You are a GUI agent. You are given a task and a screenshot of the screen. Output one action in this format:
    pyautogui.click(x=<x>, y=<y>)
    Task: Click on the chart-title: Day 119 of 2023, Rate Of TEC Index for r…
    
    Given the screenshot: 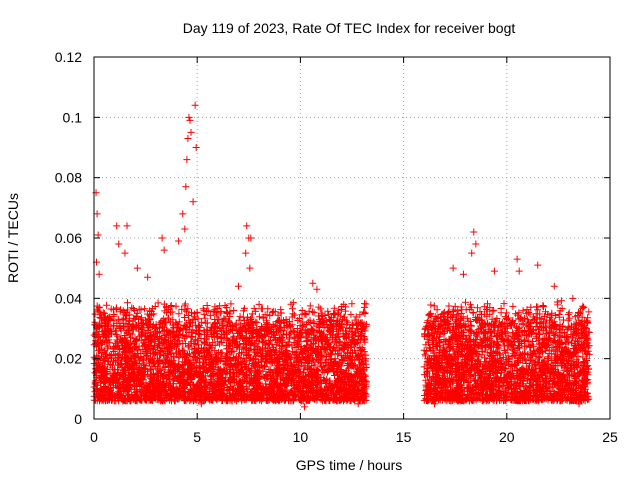 What is the action you would take?
    pyautogui.click(x=349, y=28)
    